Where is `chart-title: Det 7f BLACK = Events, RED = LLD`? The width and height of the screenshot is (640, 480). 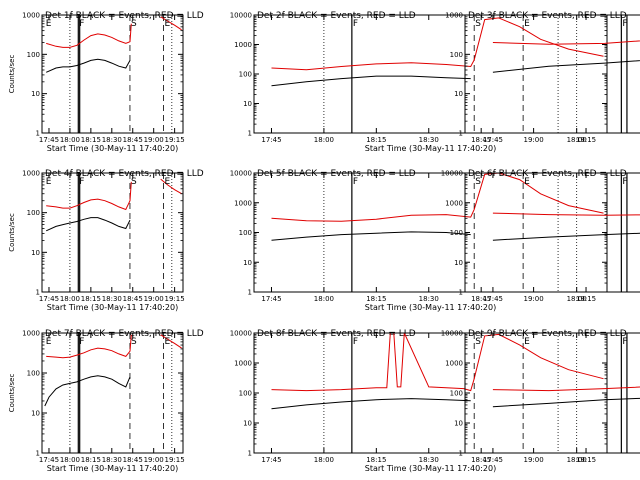
chart-title: Det 7f BLACK = Events, RED = LLD is located at coordinates (124, 334).